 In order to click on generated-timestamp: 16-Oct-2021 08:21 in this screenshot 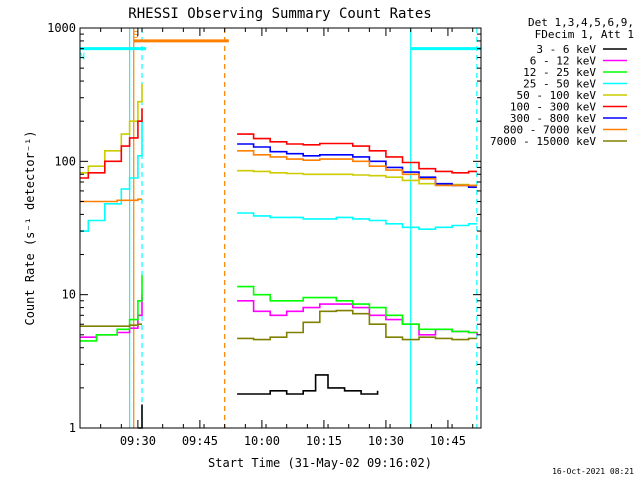, I will do `click(593, 471)`.